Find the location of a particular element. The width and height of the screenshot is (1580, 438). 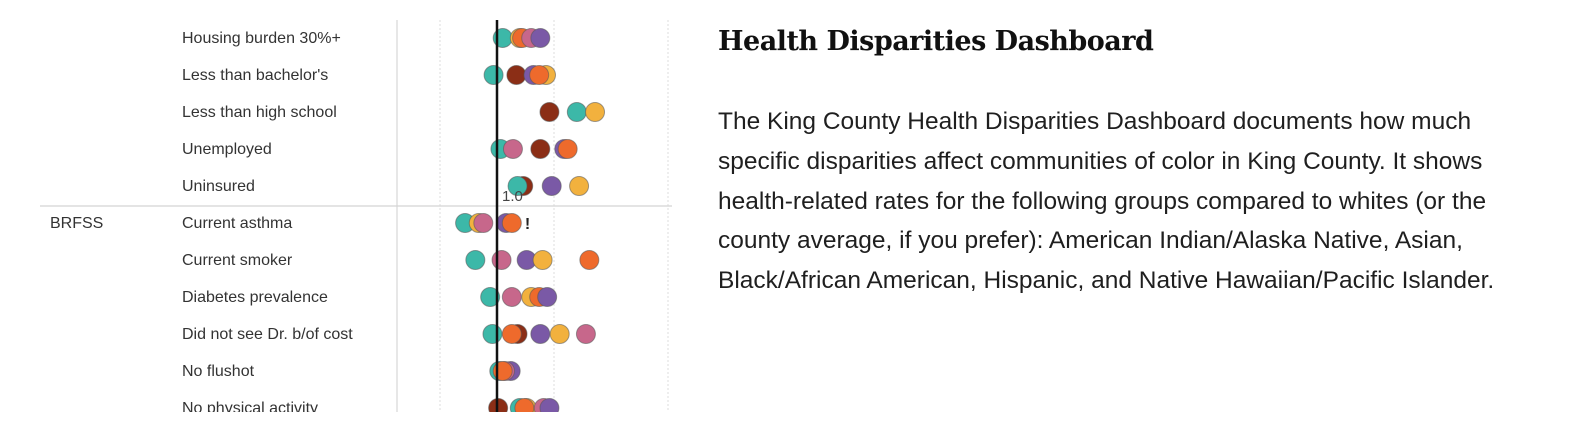

annotation-mark: ! is located at coordinates (527, 224).